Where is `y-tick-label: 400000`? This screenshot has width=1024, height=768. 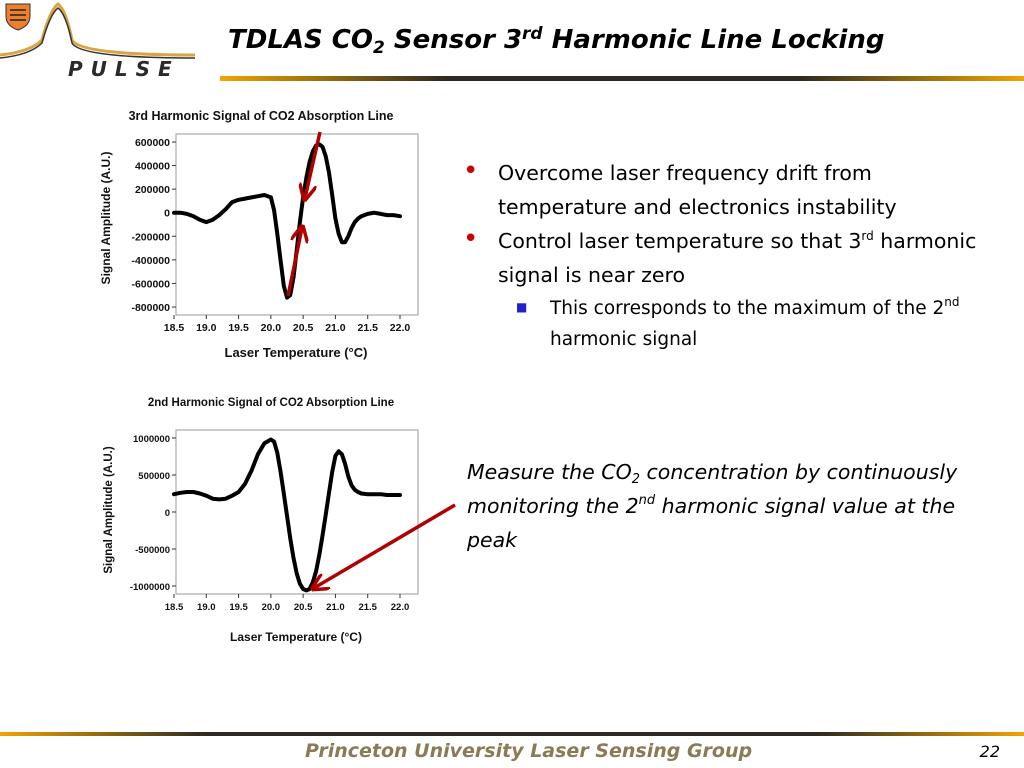
y-tick-label: 400000 is located at coordinates (152, 167).